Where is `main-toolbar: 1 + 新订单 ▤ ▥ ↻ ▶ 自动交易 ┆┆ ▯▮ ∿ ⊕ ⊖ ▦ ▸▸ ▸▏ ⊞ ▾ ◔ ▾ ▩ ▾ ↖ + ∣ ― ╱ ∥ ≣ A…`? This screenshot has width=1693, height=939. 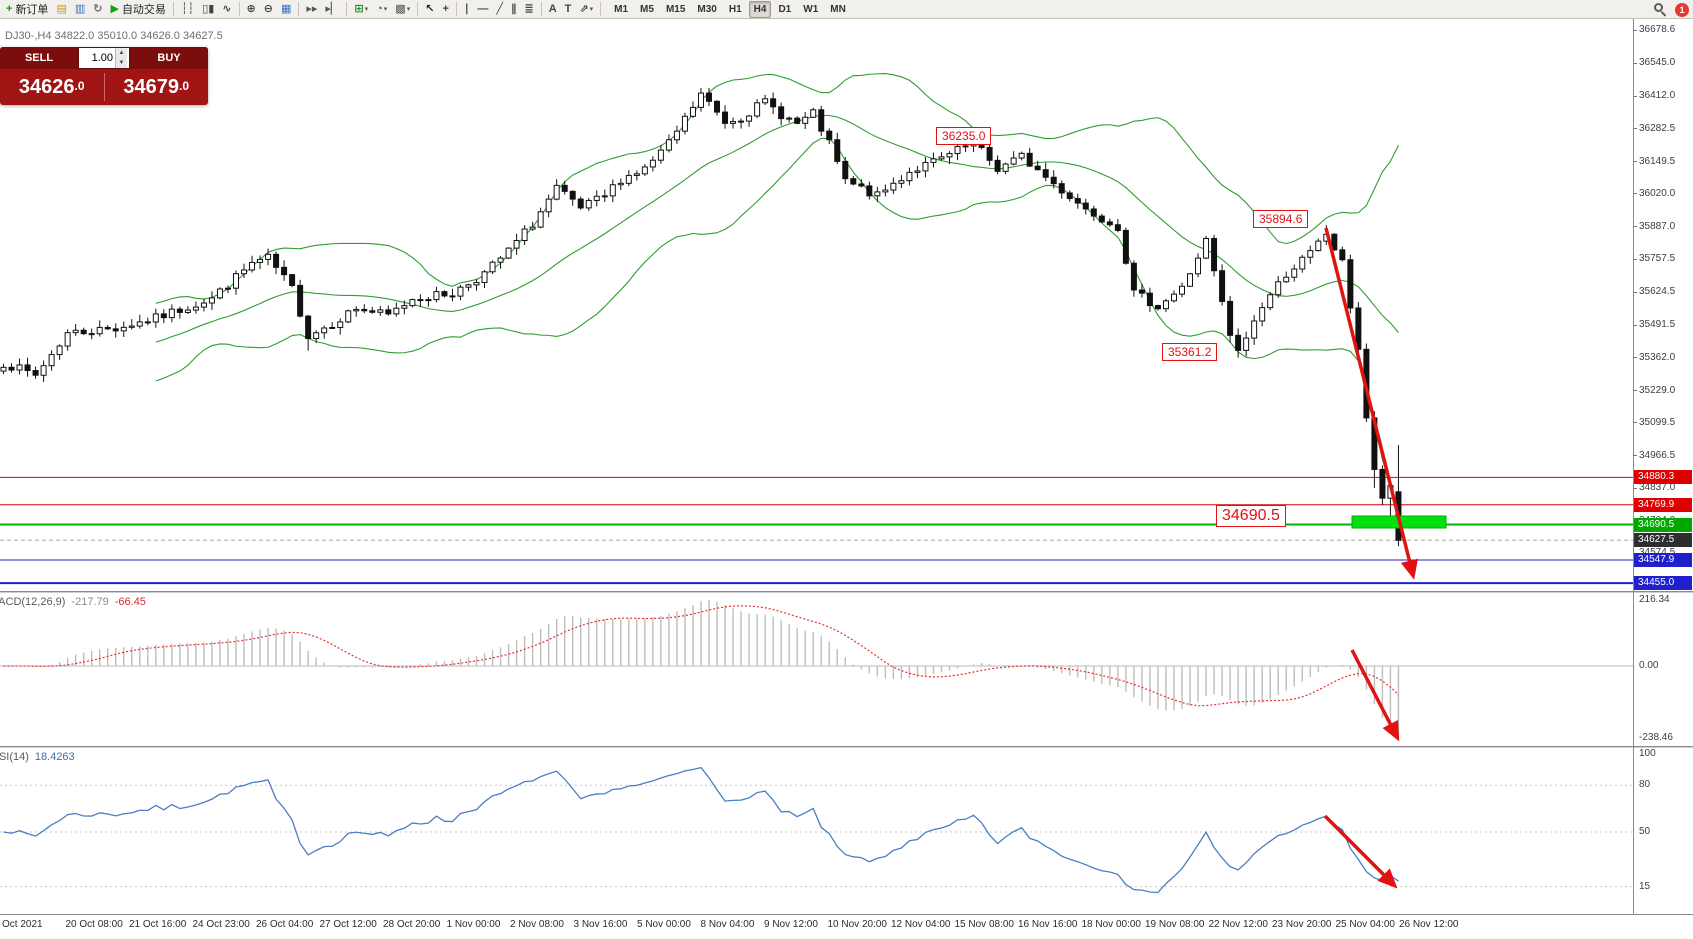
main-toolbar: 1 + 新订单 ▤ ▥ ↻ ▶ 自动交易 ┆┆ ▯▮ ∿ ⊕ ⊖ ▦ ▸▸ ▸▏ ⊞ ▾ ◔ ▾ ▩ ▾ ↖ + ∣ ― ╱ ∥ ≣ A… is located at coordinates (846, 9).